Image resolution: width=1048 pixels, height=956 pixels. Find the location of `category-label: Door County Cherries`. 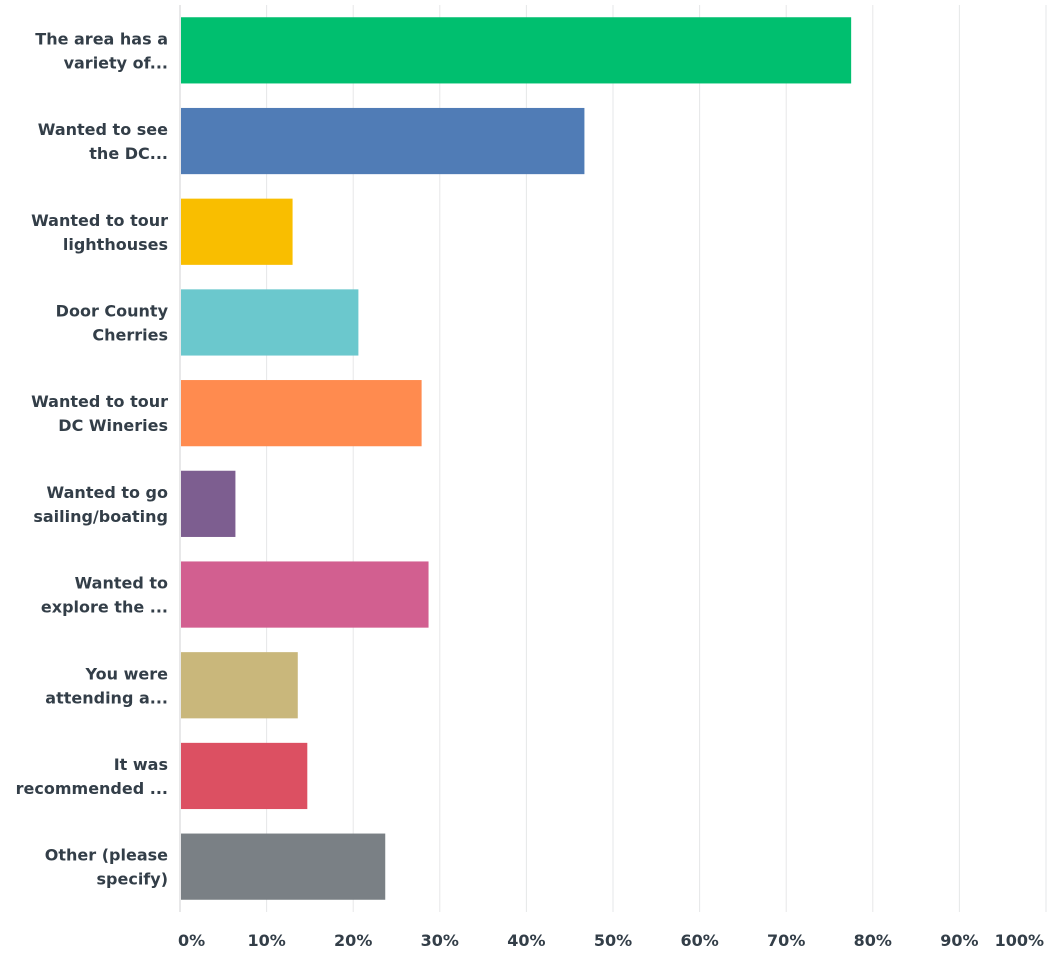

category-label: Door County Cherries is located at coordinates (112, 322).